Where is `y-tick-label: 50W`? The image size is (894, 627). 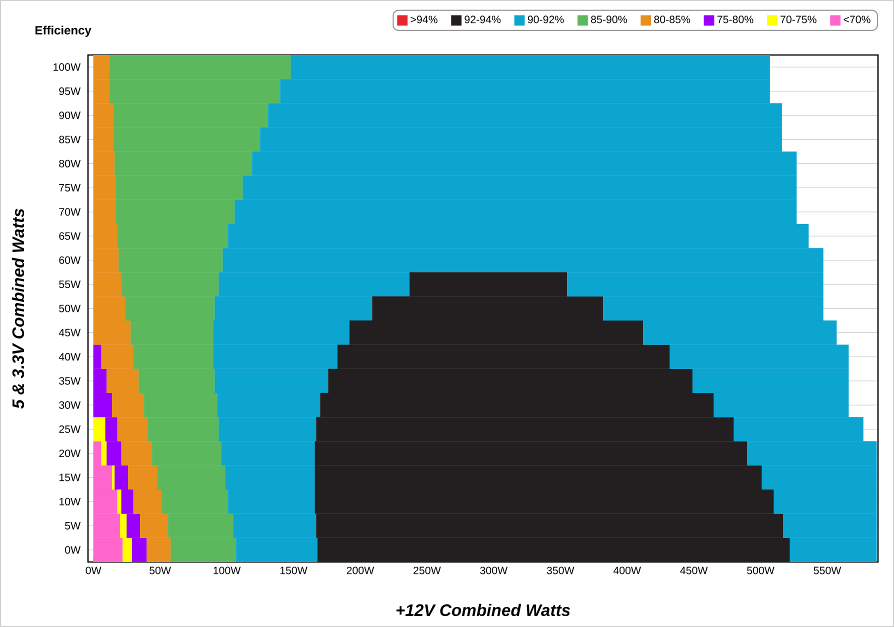 y-tick-label: 50W is located at coordinates (70, 308).